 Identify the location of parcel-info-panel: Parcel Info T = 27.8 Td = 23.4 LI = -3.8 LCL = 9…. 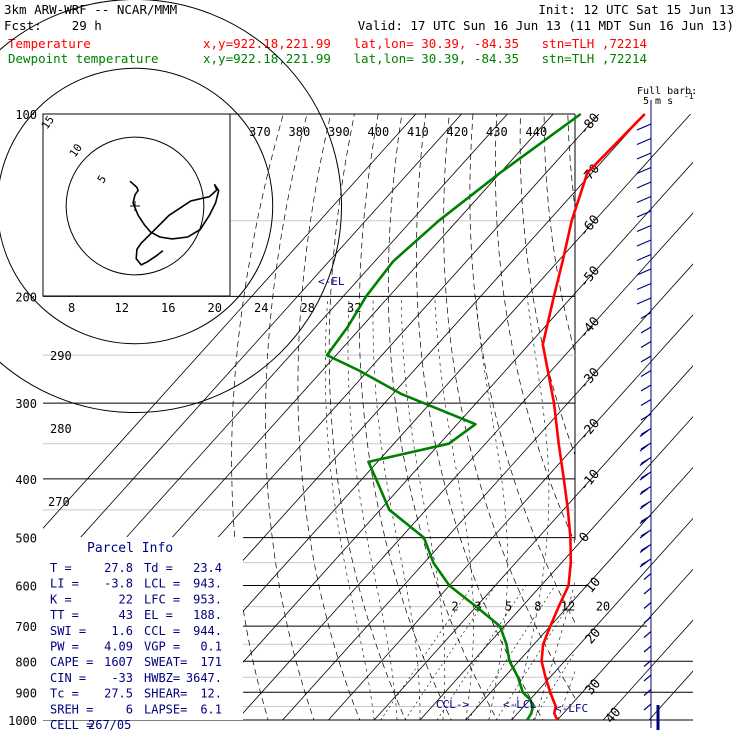
(143, 634).